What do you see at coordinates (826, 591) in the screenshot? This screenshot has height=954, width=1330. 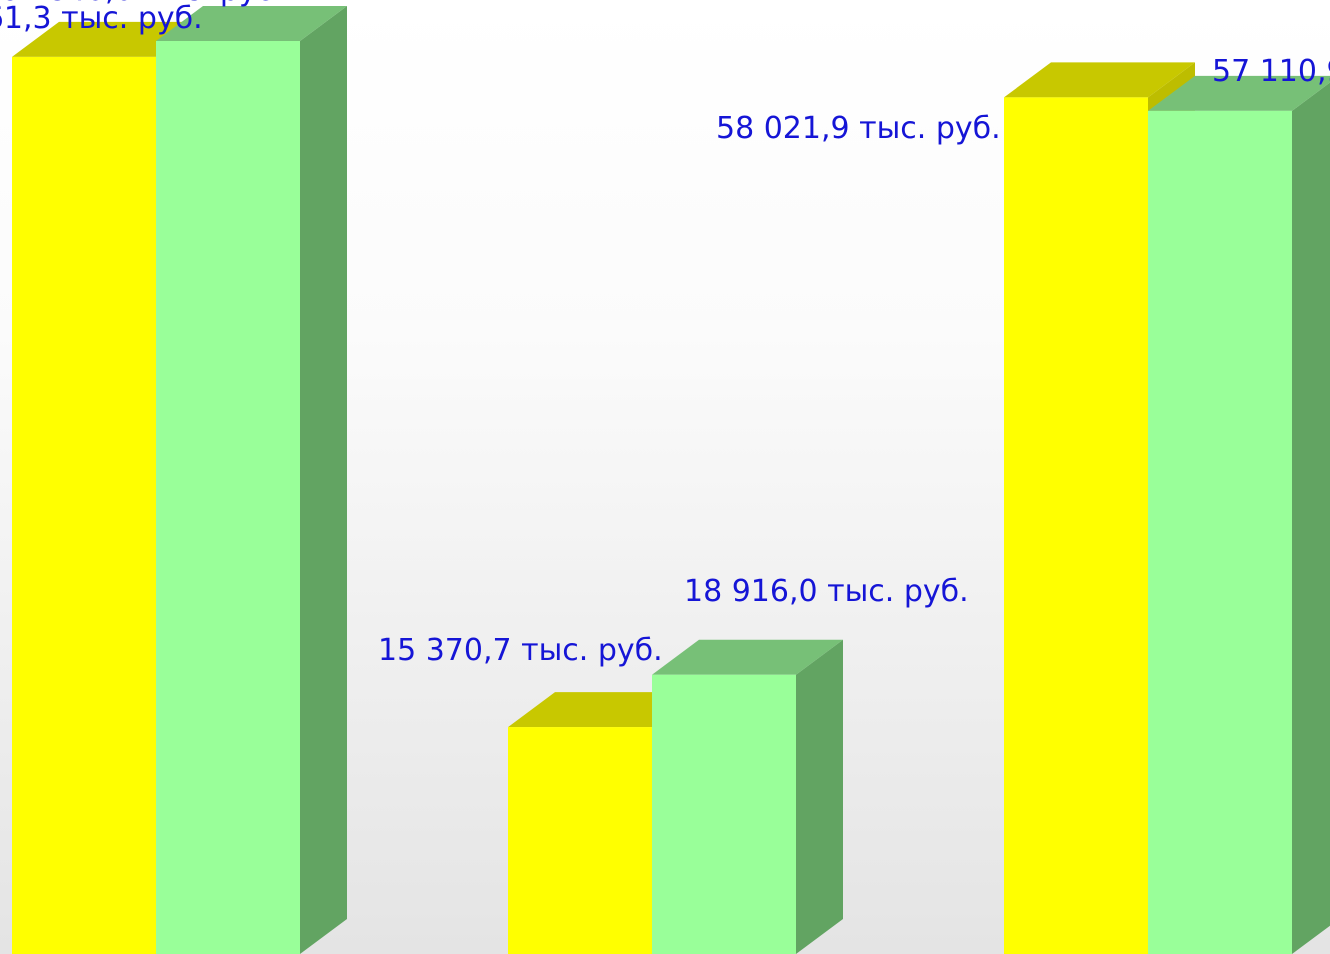 I see `data-label-2-series-2: 18 916,0 тыс. руб.` at bounding box center [826, 591].